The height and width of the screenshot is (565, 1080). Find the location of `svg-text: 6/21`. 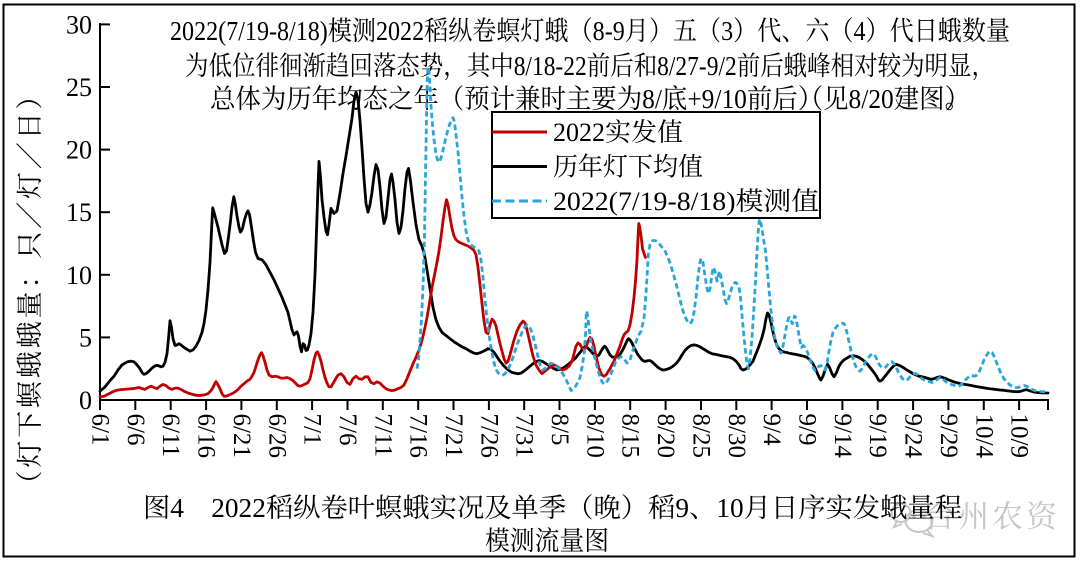

svg-text: 6/21 is located at coordinates (241, 436).